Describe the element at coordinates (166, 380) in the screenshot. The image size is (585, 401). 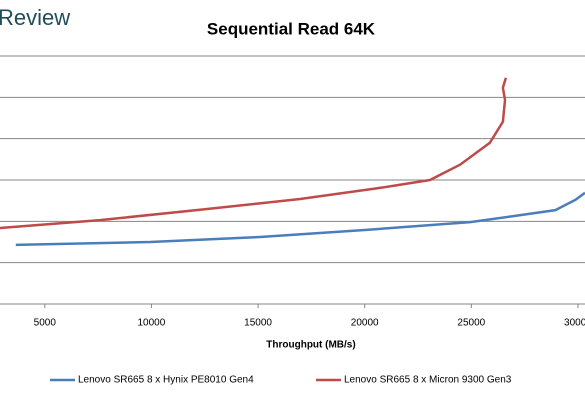
I see `legend-label: Lenovo SR665 8 x Hynix PE8010 Gen4` at that location.